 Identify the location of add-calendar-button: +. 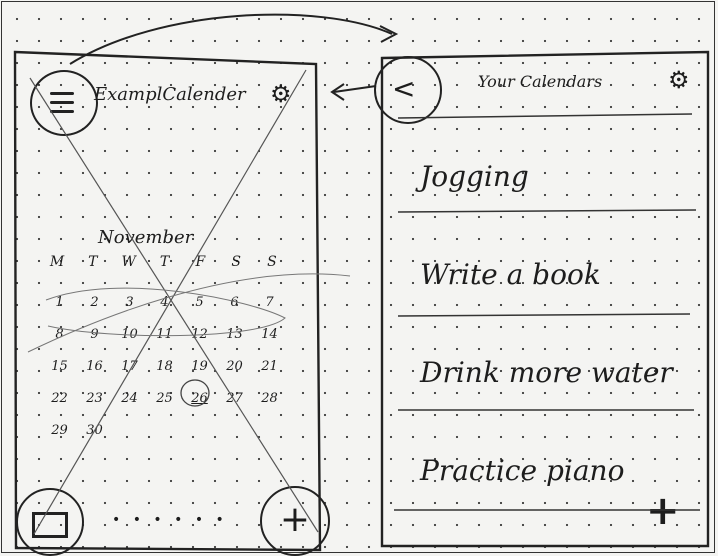
(663, 511).